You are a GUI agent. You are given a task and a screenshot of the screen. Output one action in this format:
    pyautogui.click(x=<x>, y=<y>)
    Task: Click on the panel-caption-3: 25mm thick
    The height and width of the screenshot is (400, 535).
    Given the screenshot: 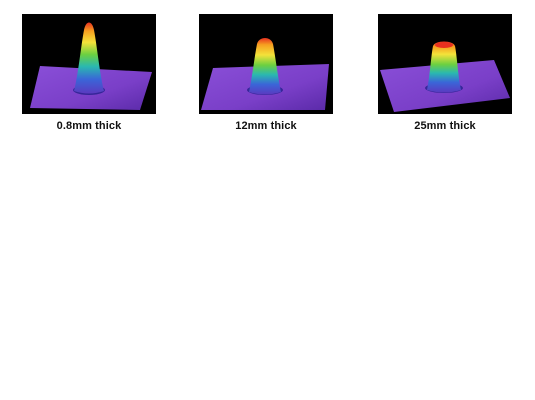 What is the action you would take?
    pyautogui.click(x=445, y=126)
    